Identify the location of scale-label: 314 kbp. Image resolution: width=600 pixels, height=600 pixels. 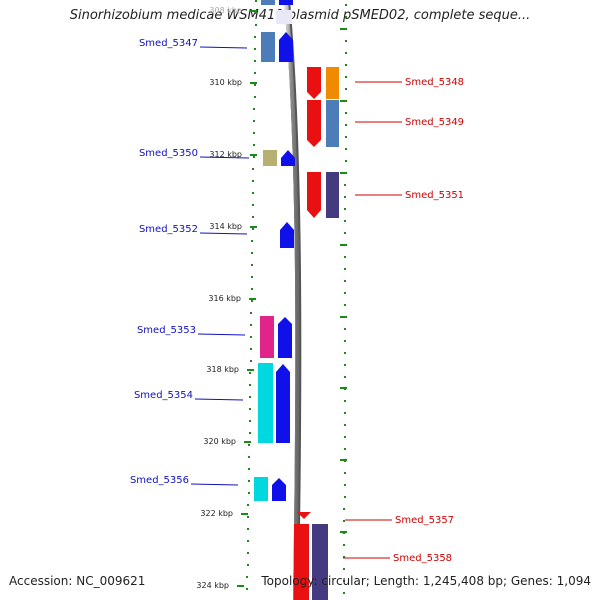
(225, 226).